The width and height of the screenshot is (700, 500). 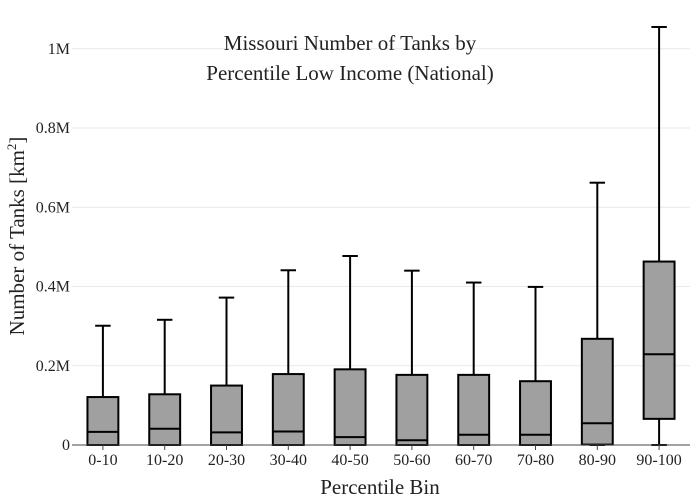 What do you see at coordinates (350, 43) in the screenshot?
I see `chart-title-line-1: Missouri Number of Tanks by` at bounding box center [350, 43].